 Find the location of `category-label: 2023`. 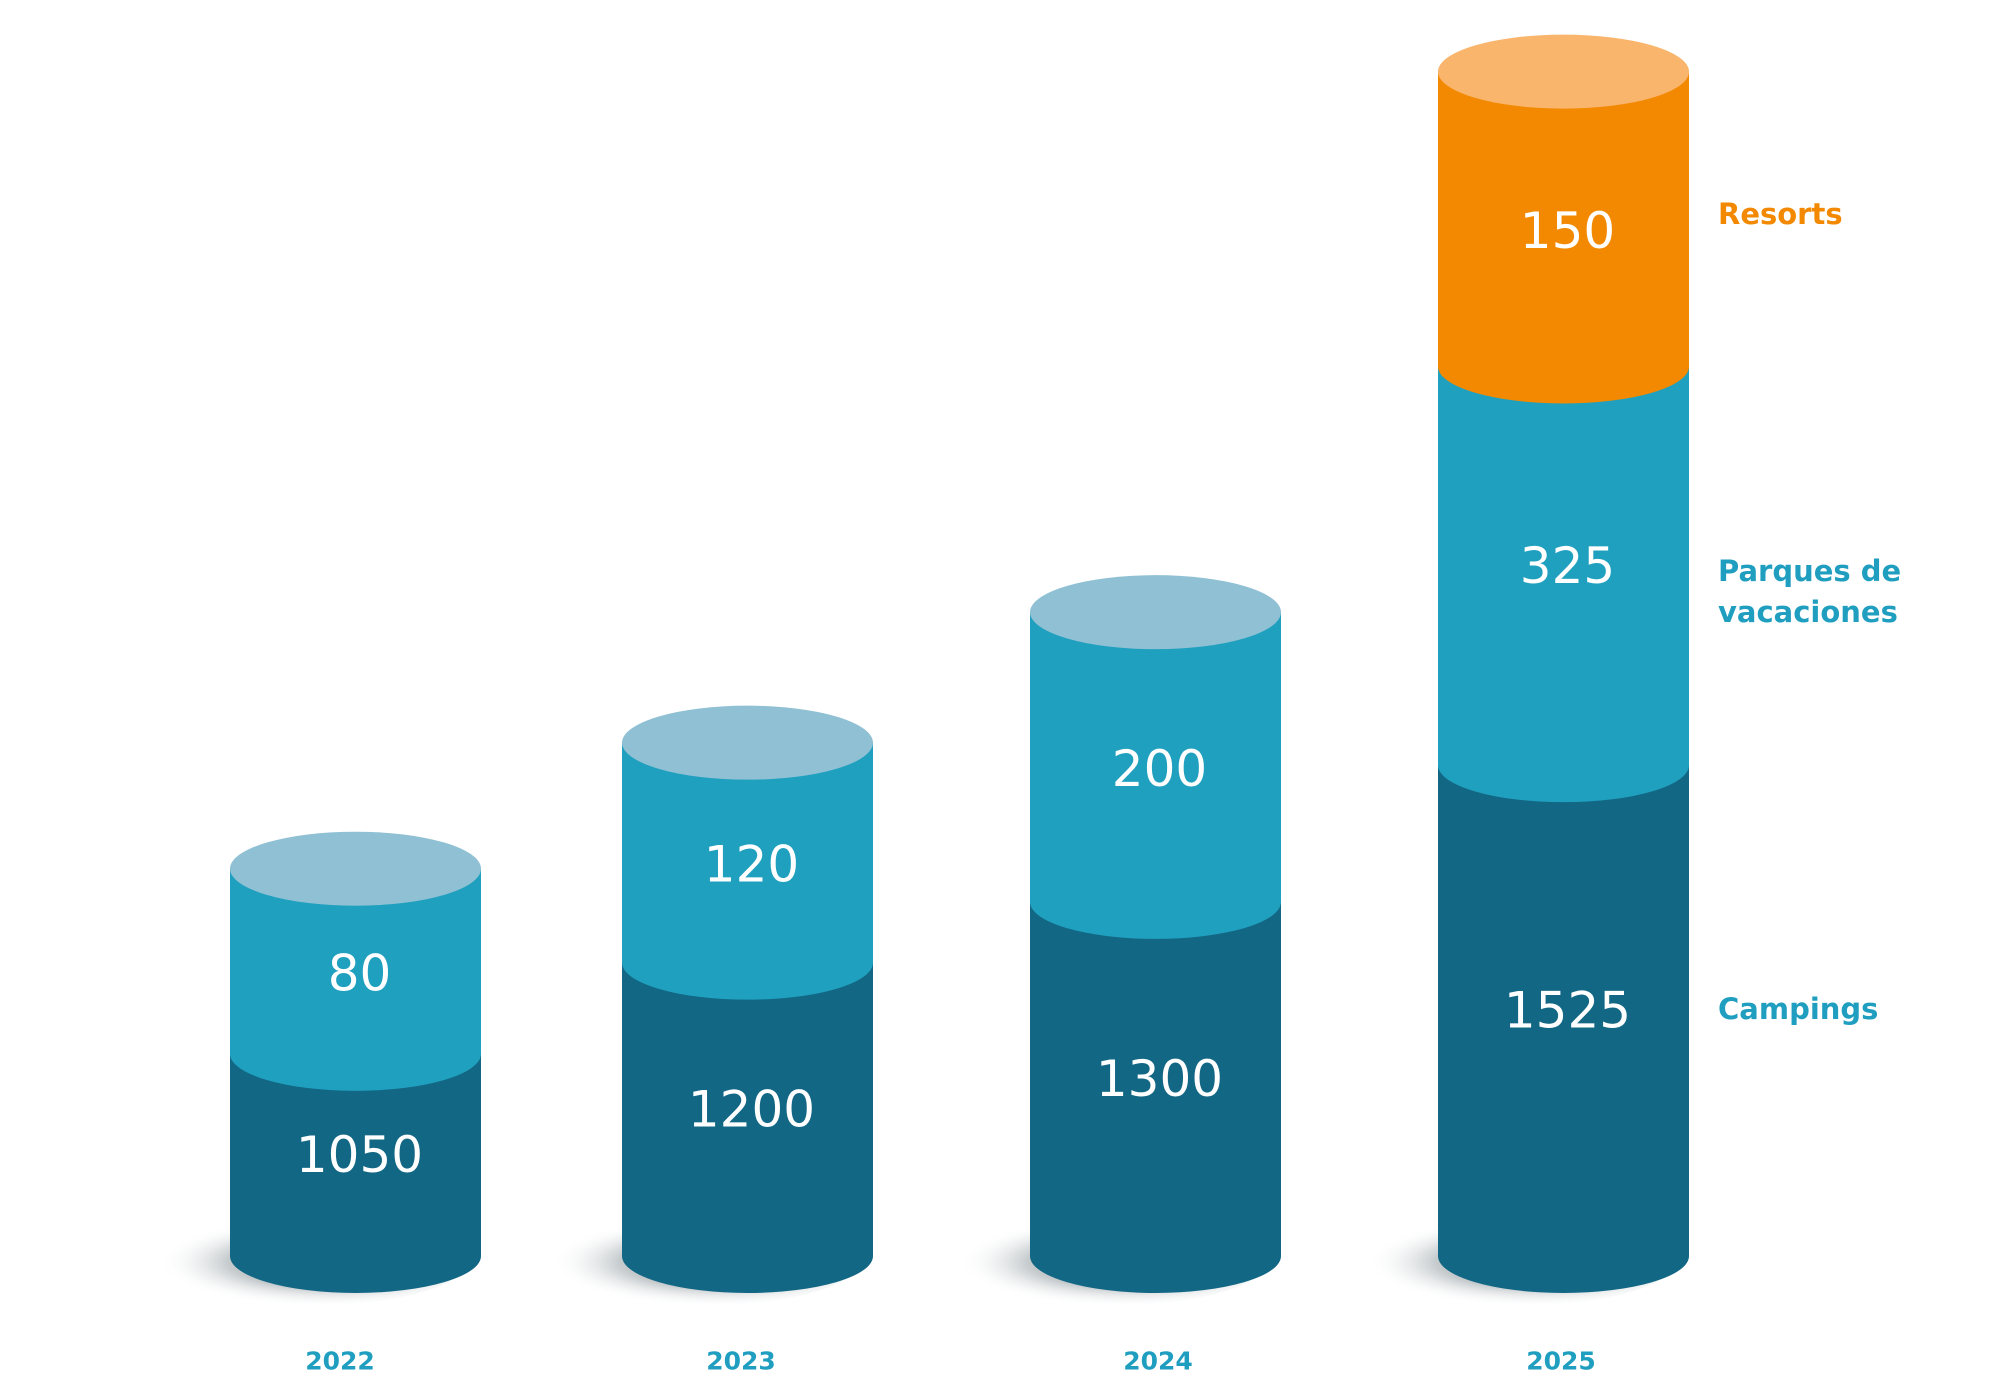

category-label: 2023 is located at coordinates (741, 1361).